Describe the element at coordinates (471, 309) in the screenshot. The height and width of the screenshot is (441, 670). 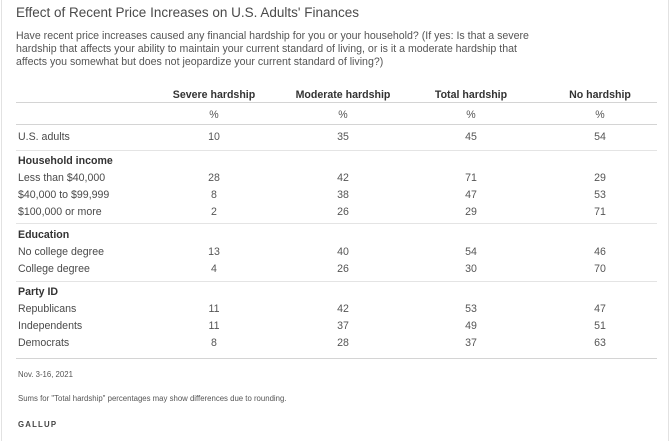
I see `group-3-row-1-value-3: 53` at that location.